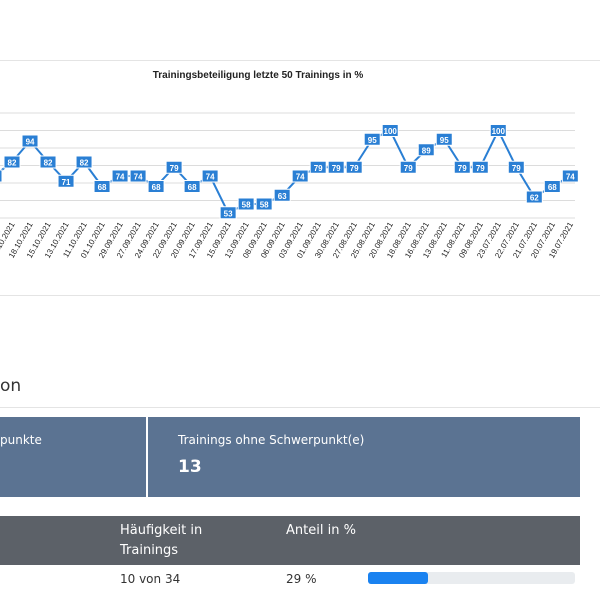 Image resolution: width=600 pixels, height=600 pixels. What do you see at coordinates (11, 386) in the screenshot?
I see `section-title: on` at bounding box center [11, 386].